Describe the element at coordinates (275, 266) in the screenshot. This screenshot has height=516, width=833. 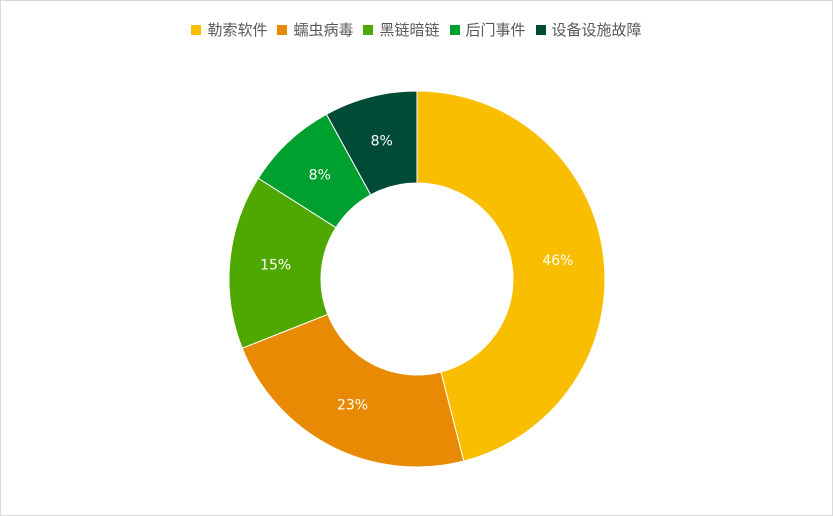
I see `data-label: 15%` at that location.